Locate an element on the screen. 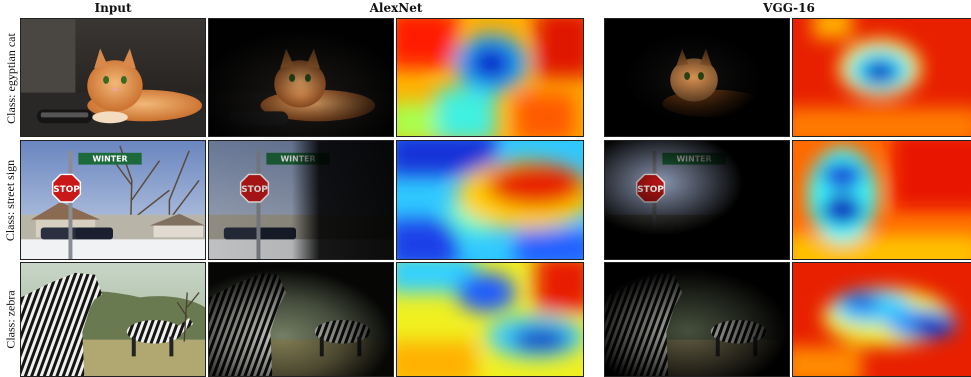  header-alexnet: AlexNet is located at coordinates (396, 8).